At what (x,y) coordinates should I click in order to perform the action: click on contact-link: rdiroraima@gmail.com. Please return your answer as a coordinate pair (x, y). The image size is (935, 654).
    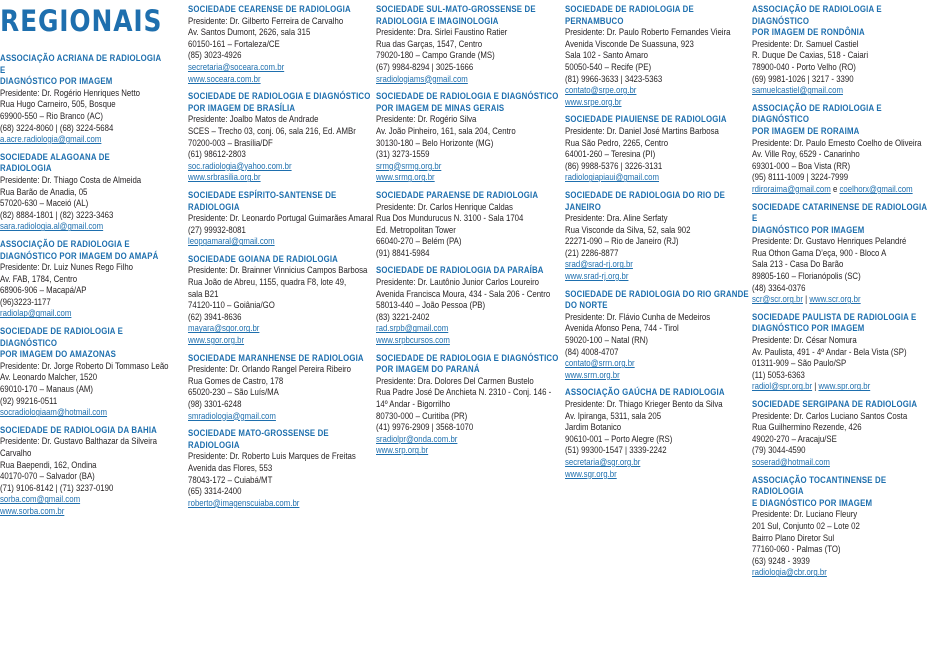
    Looking at the image, I should click on (791, 188).